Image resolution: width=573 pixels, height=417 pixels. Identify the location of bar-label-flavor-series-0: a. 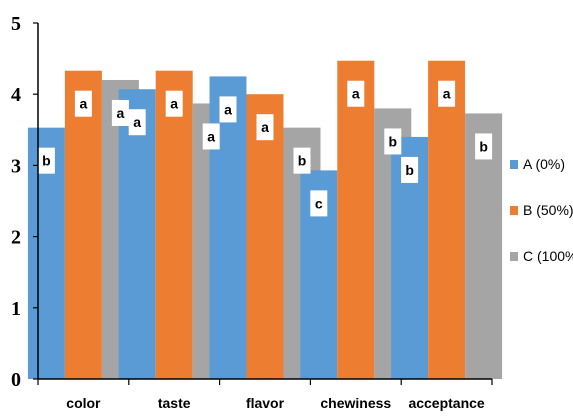
(228, 109).